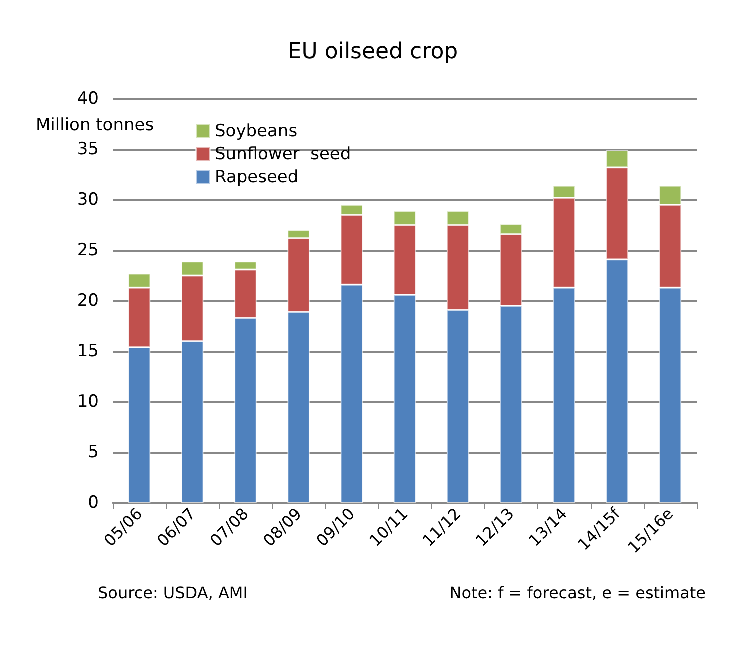 Image resolution: width=746 pixels, height=668 pixels. What do you see at coordinates (93, 452) in the screenshot?
I see `y-tick-label: 5` at bounding box center [93, 452].